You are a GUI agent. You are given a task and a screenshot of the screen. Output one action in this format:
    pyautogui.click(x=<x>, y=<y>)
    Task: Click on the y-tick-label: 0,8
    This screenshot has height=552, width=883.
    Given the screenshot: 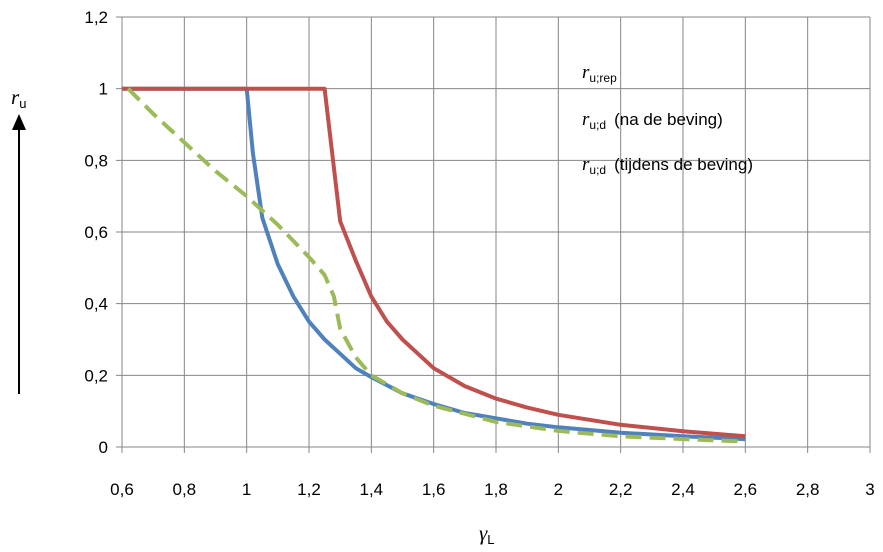 What is the action you would take?
    pyautogui.click(x=96, y=160)
    